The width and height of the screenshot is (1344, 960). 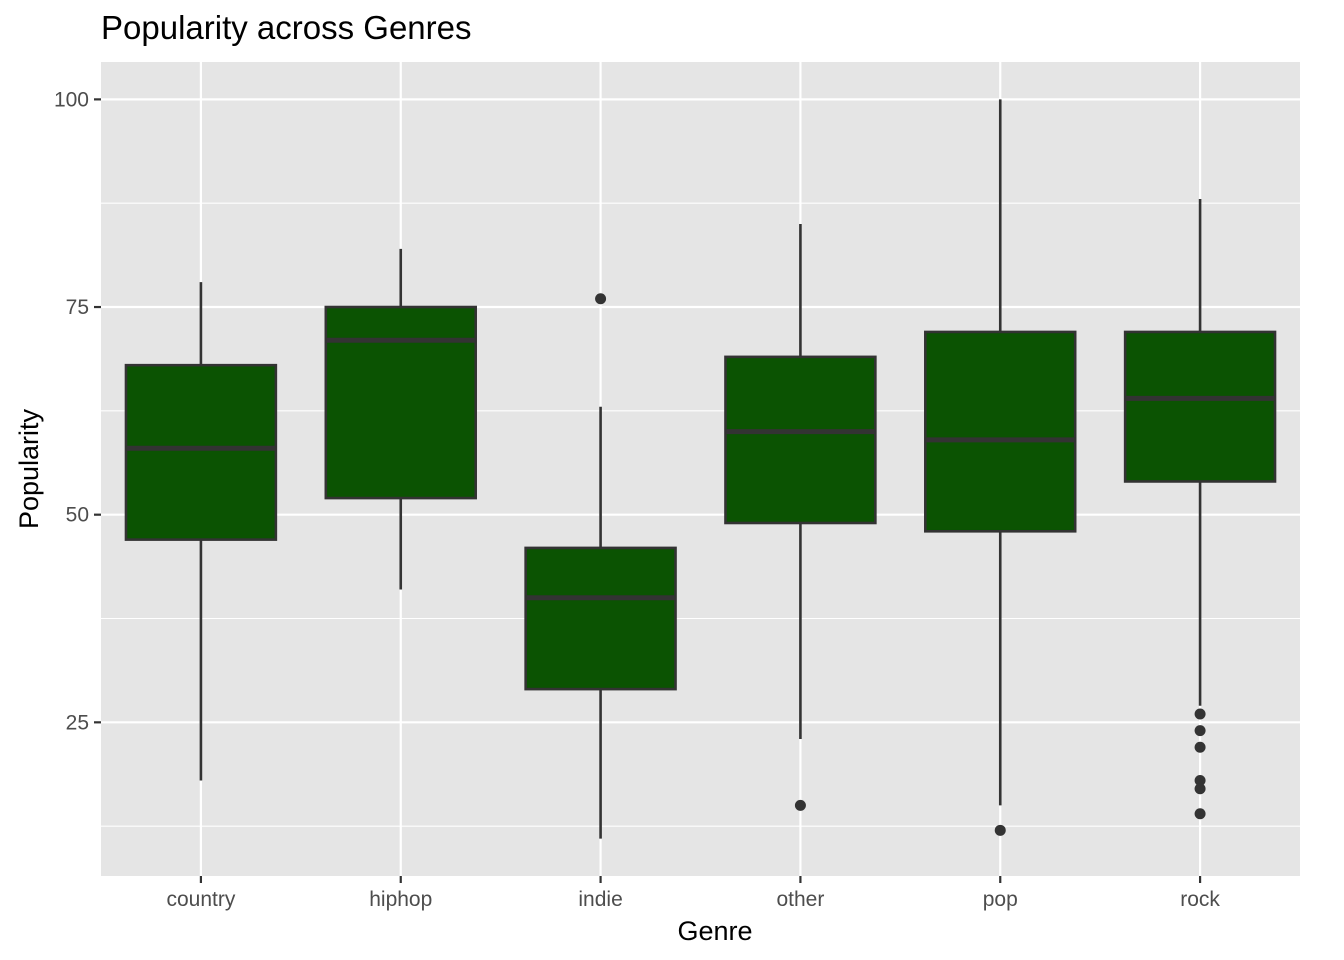 I want to click on x-tick-label: country, so click(x=200, y=899).